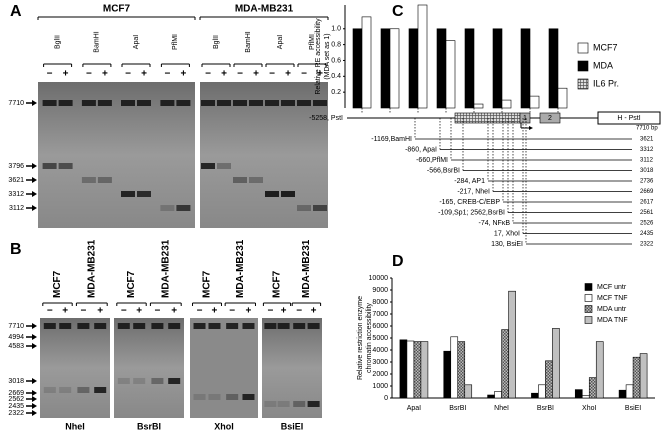 The height and width of the screenshot is (433, 664). What do you see at coordinates (207, 284) in the screenshot?
I see `group-header: MCF7` at bounding box center [207, 284].